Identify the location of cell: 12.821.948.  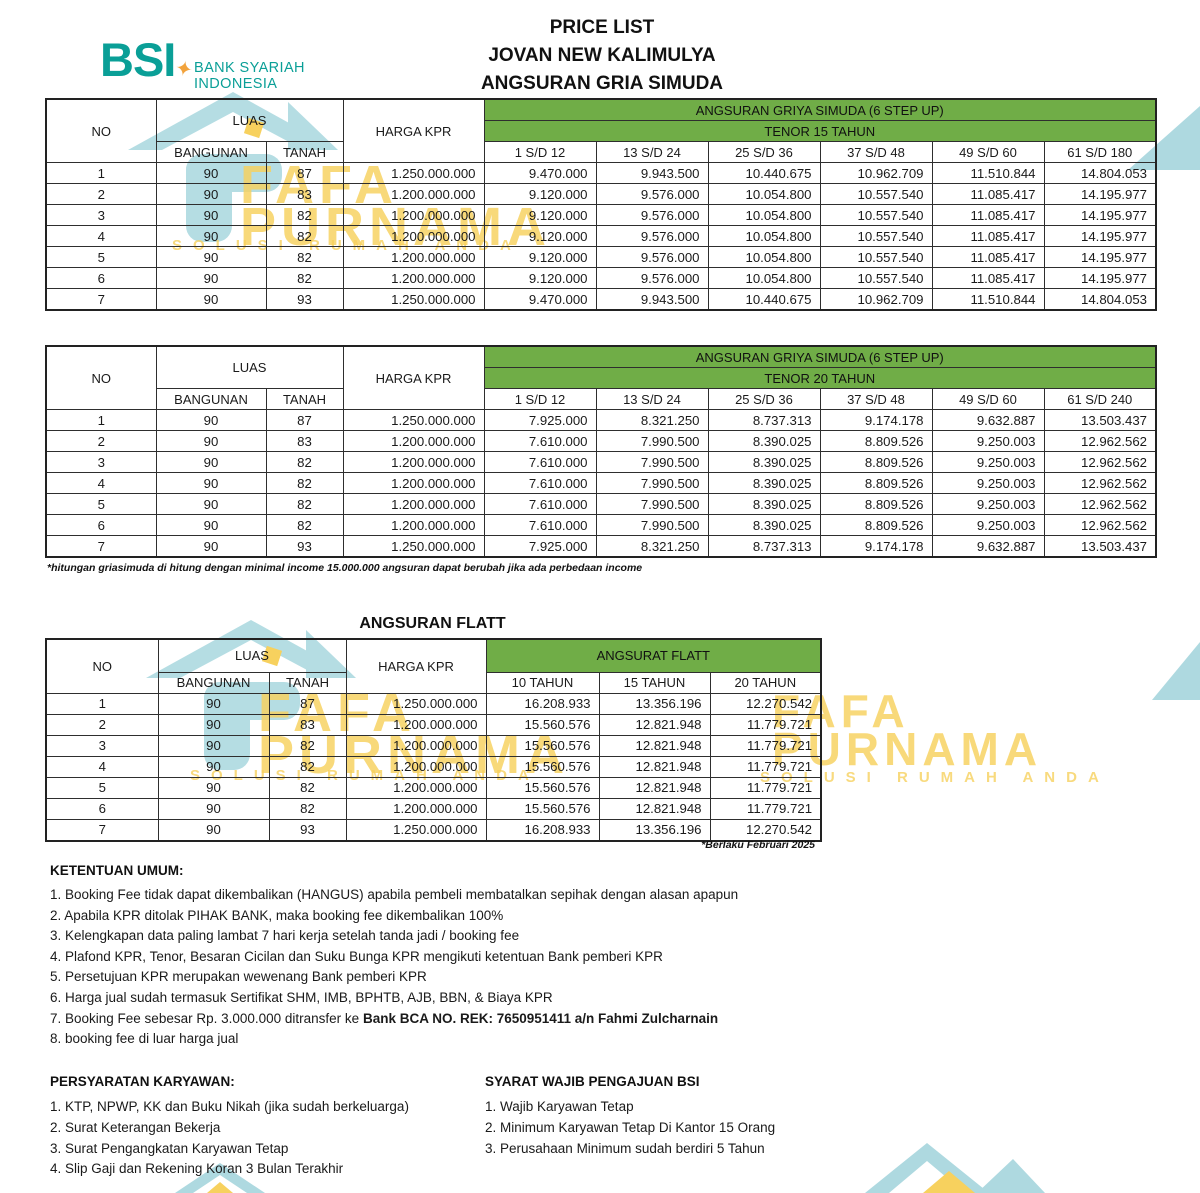
(654, 766).